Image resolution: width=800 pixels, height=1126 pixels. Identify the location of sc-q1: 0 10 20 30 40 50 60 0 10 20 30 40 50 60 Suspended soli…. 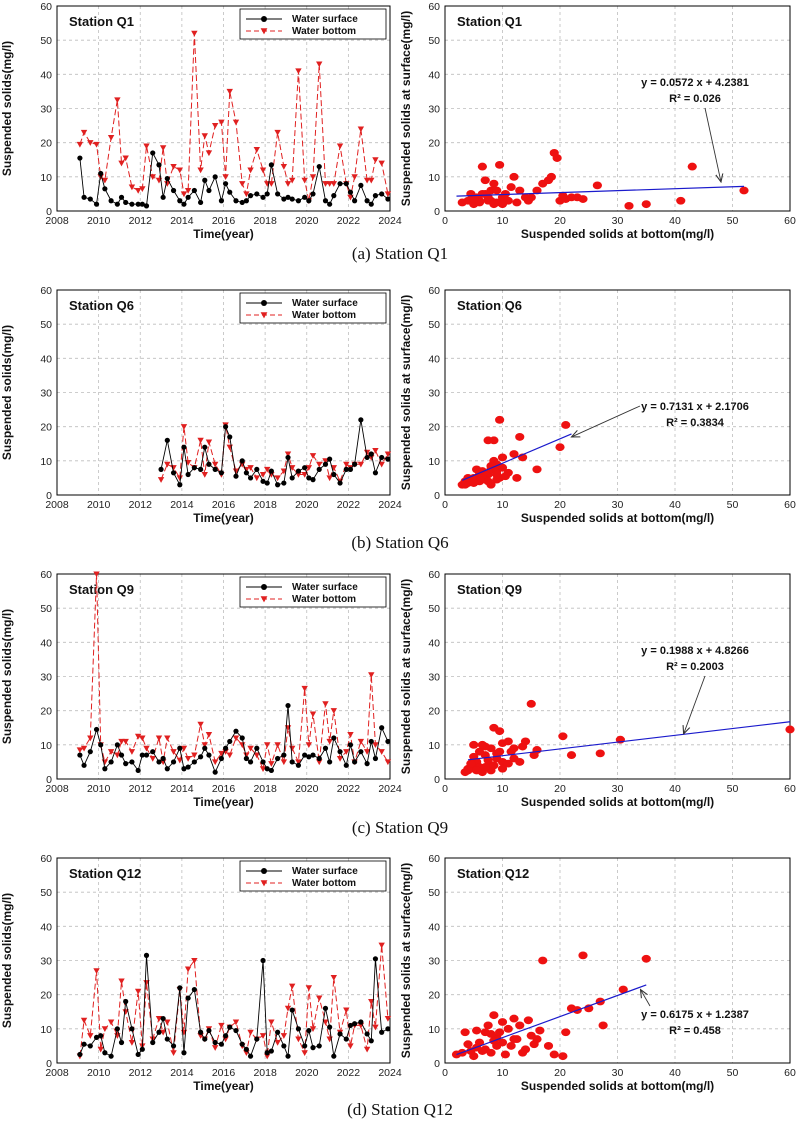
(597, 121).